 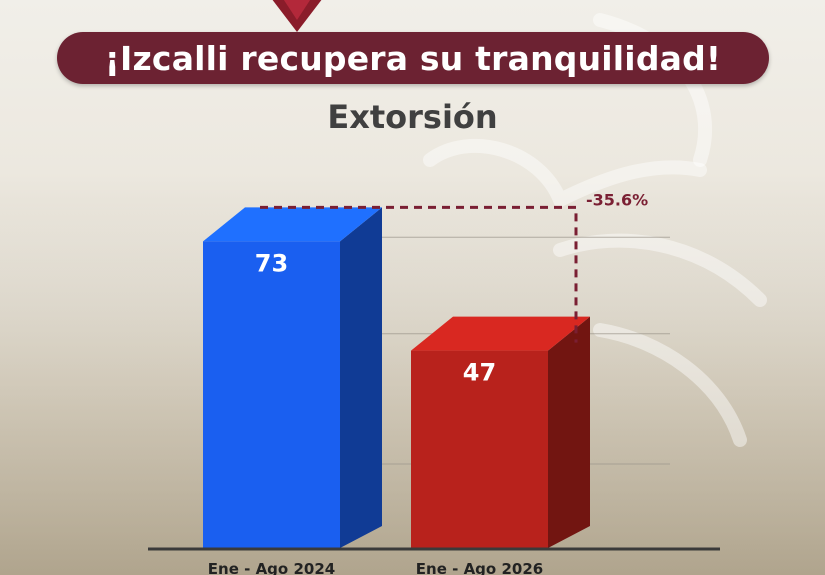 I want to click on percent-change-annotation: -35.6%, so click(x=617, y=199).